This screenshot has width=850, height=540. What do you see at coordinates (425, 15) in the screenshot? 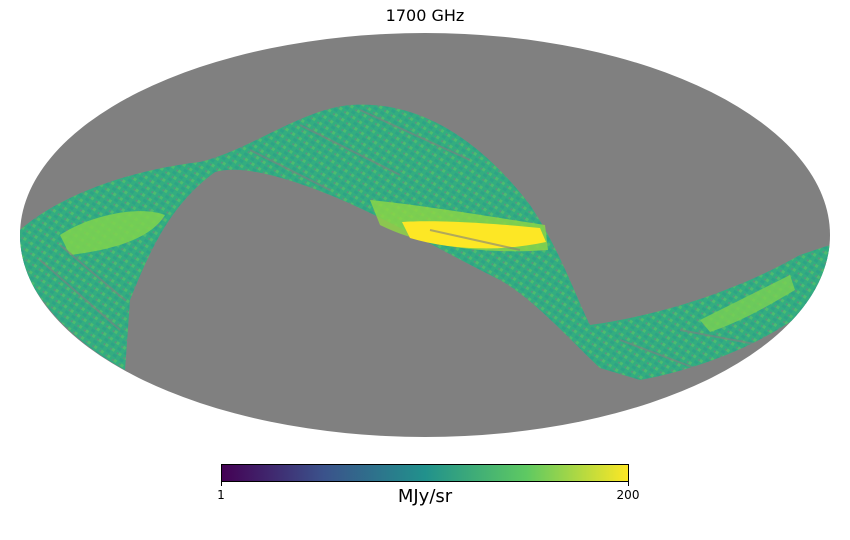
I see `map-title: 1700 GHz` at bounding box center [425, 15].